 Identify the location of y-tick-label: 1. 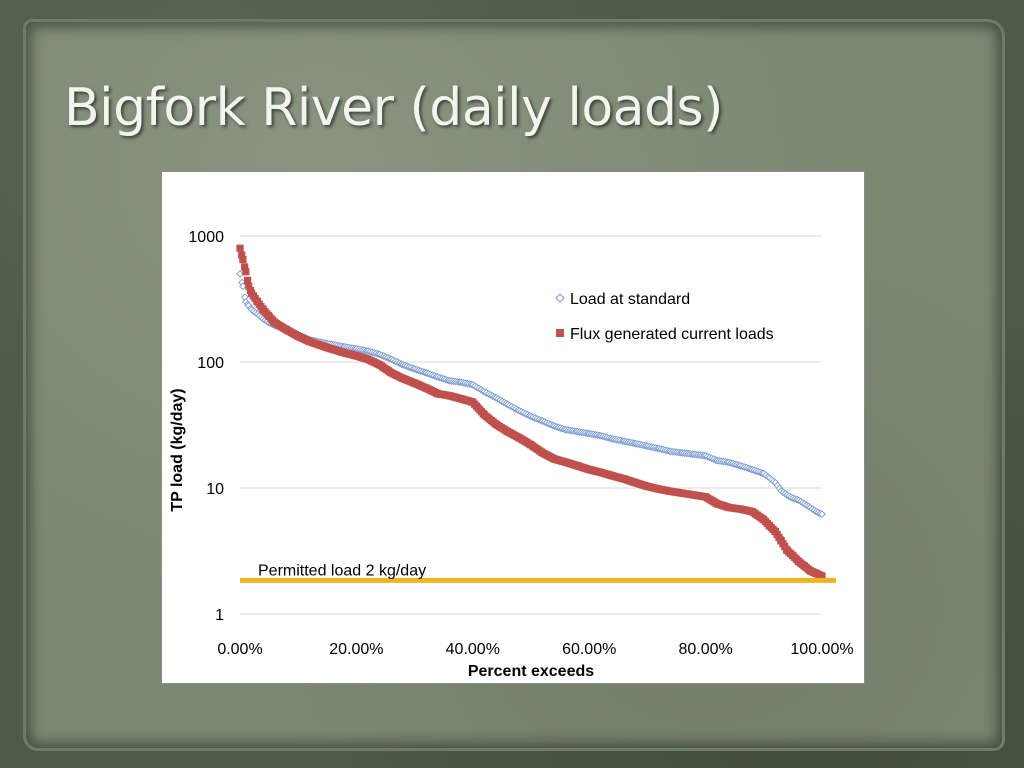
(219, 615).